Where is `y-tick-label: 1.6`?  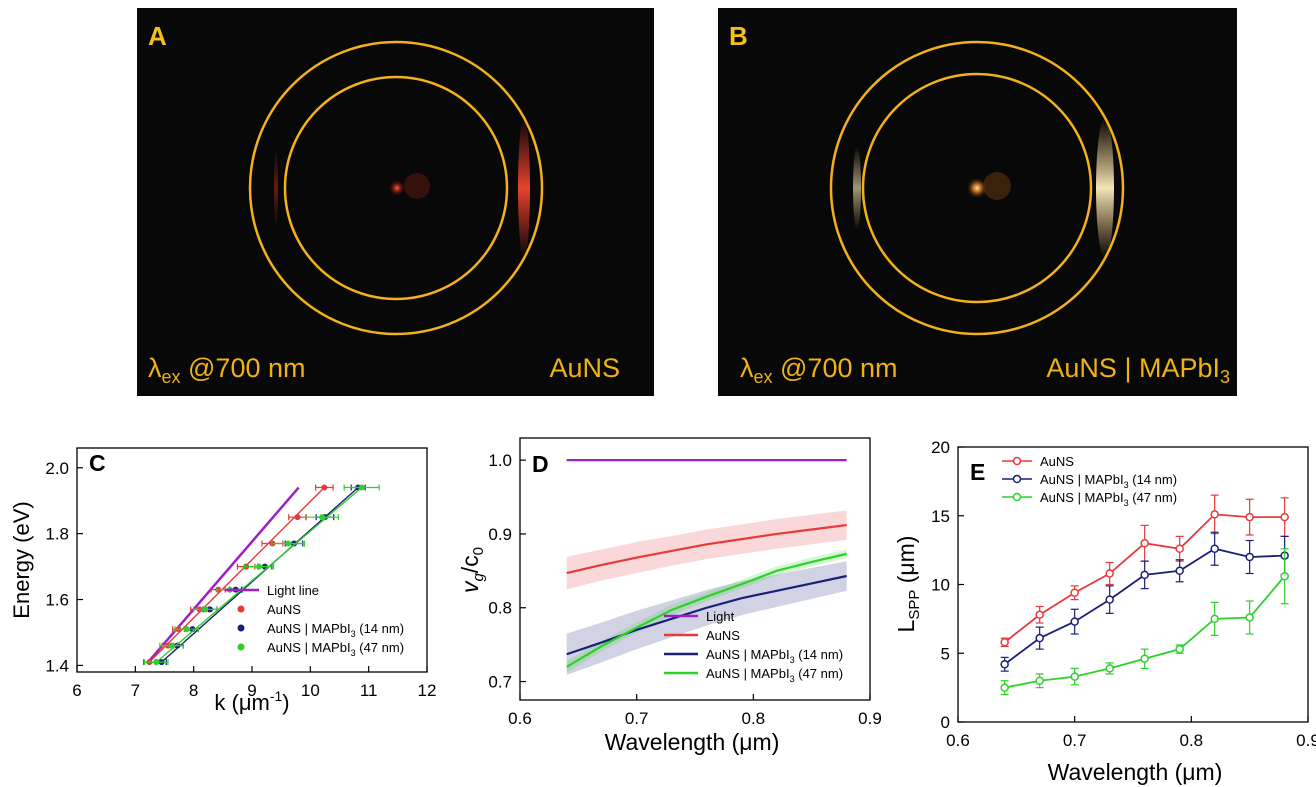 y-tick-label: 1.6 is located at coordinates (57, 600).